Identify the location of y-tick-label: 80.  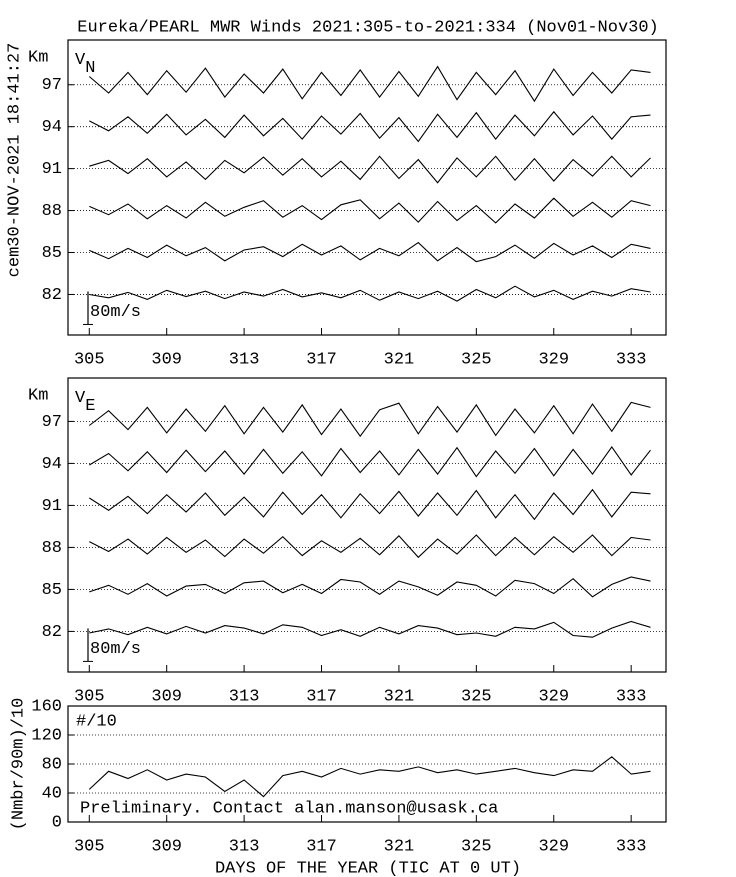
(52, 764).